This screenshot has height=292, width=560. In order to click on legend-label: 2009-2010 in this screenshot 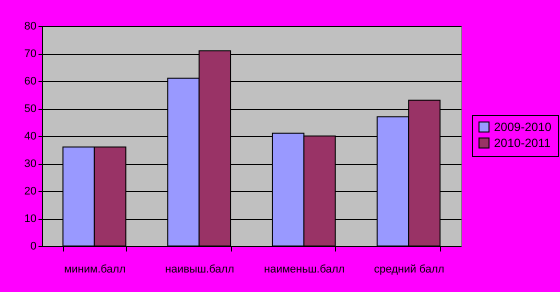, I will do `click(523, 127)`.